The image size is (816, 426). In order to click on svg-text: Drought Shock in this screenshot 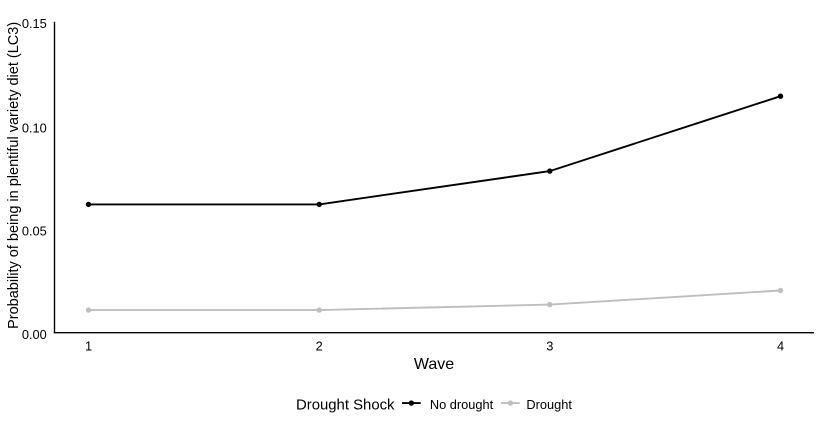, I will do `click(345, 406)`.